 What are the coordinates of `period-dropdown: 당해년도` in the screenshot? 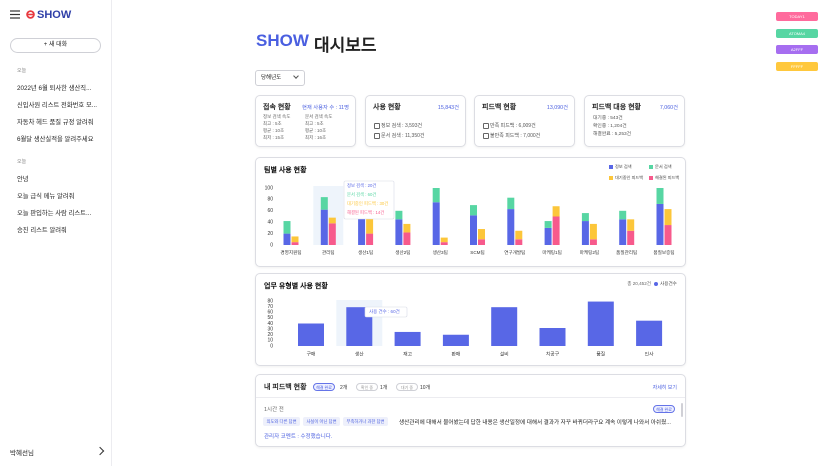 It's located at (280, 78).